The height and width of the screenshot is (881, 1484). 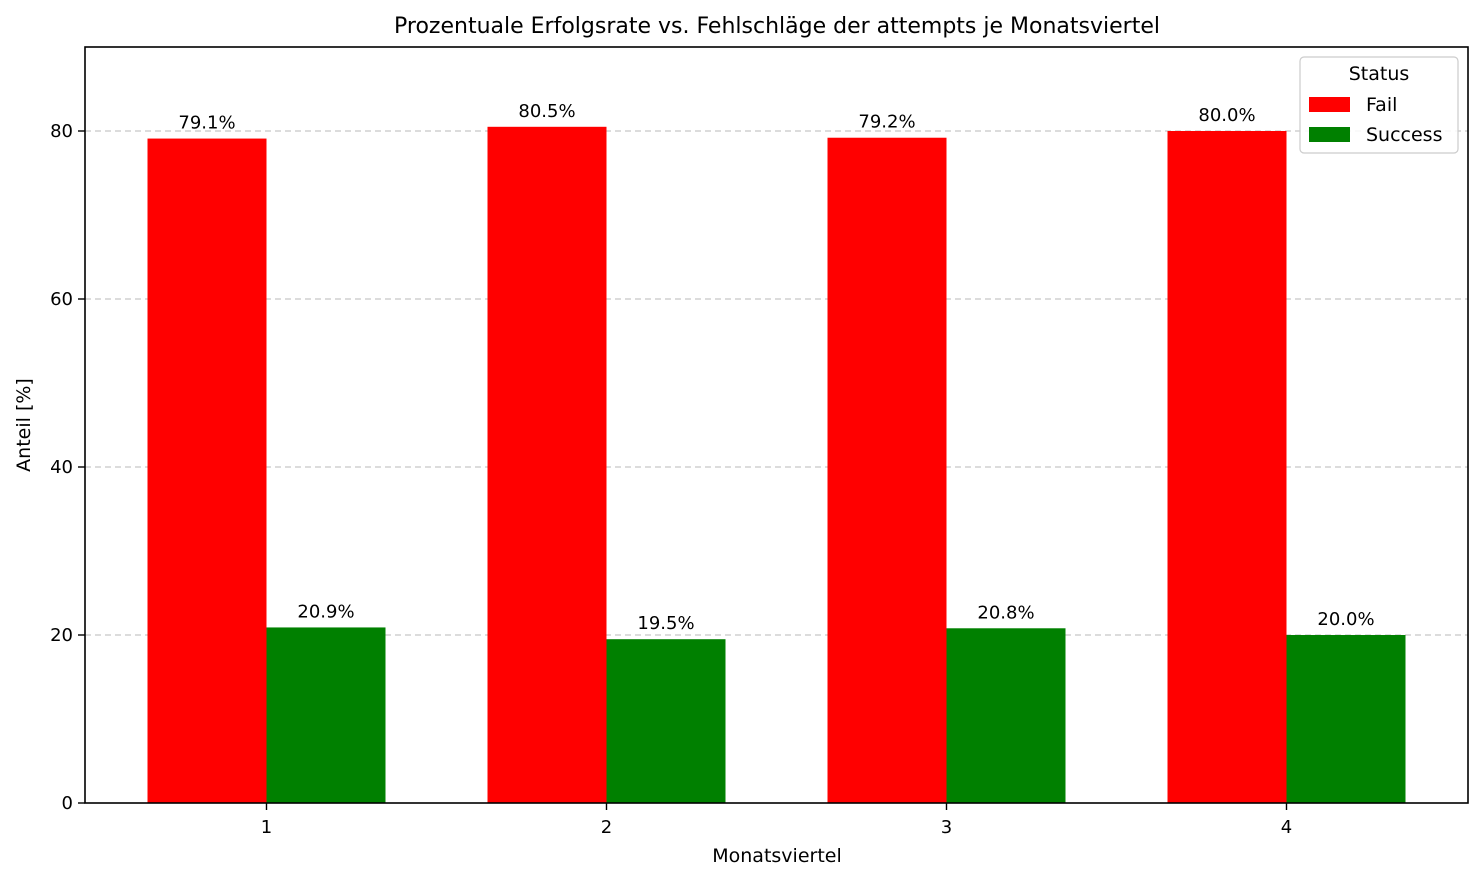 I want to click on data-label-success-3: 20.8%, so click(x=1005, y=612).